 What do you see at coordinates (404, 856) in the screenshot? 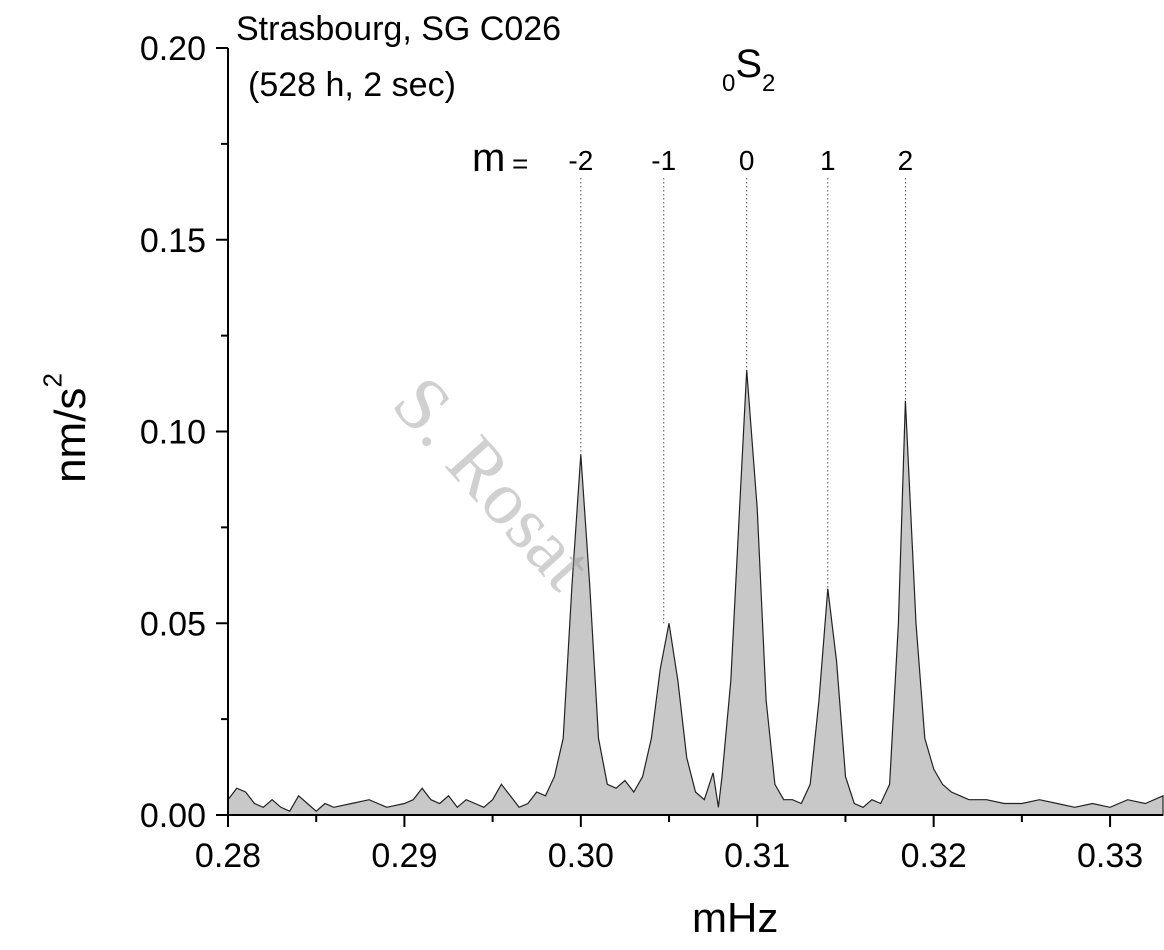
I see `x-tick-label: 0.29` at bounding box center [404, 856].